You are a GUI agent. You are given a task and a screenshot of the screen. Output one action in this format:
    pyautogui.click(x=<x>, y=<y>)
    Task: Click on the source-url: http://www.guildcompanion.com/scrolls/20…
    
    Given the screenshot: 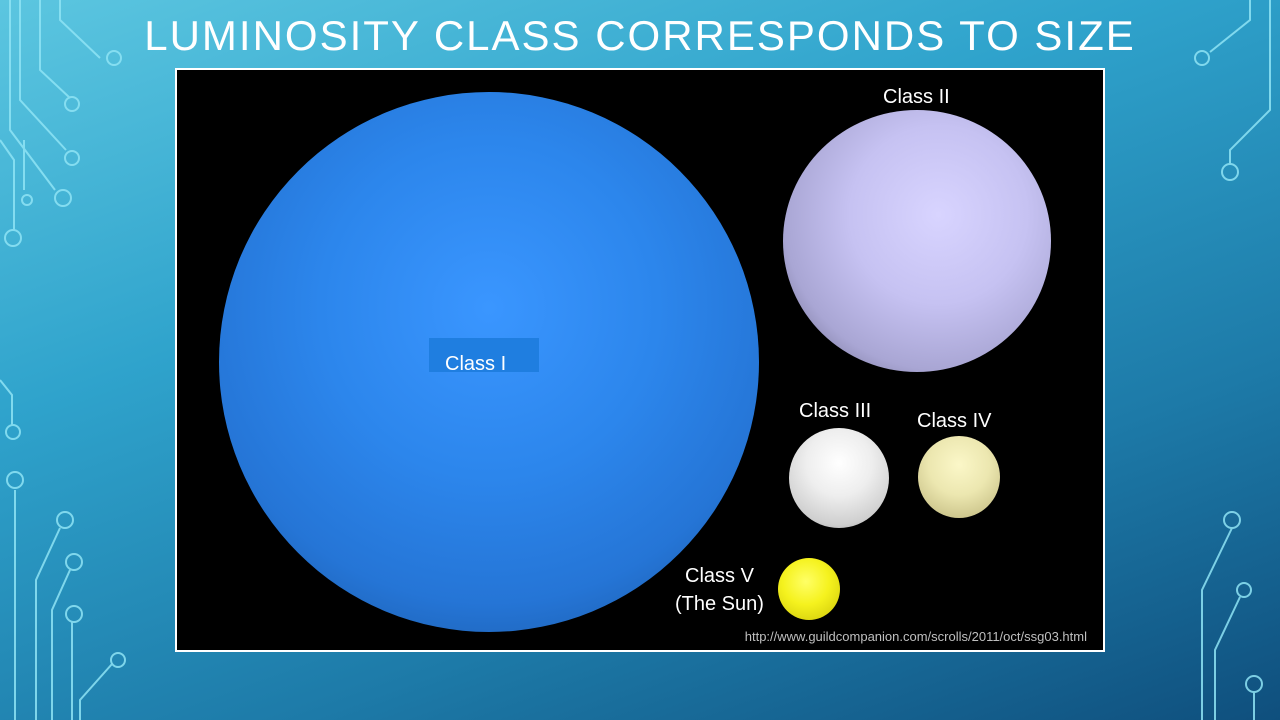 What is the action you would take?
    pyautogui.click(x=915, y=636)
    